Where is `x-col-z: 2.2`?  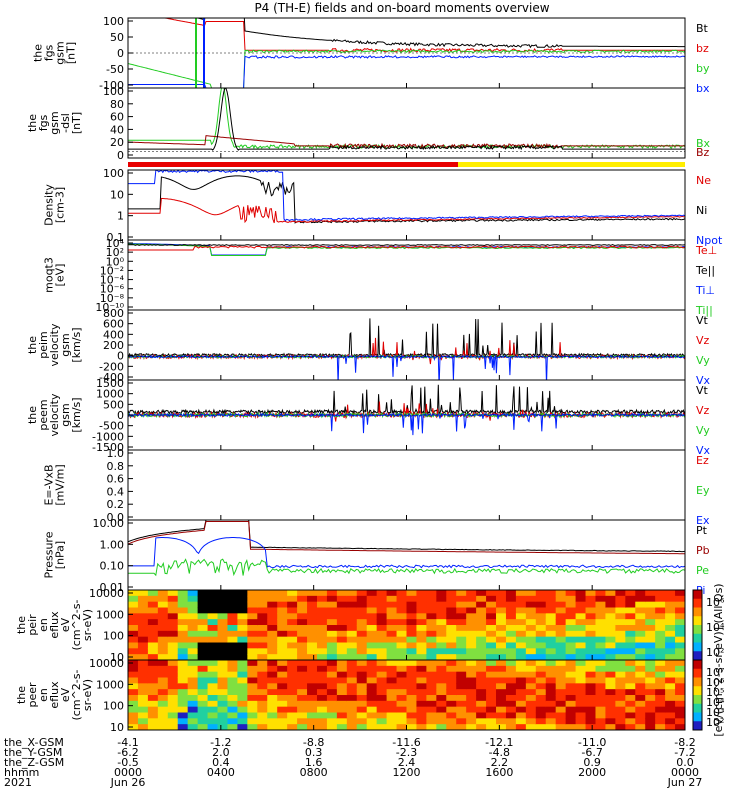 x-col-z: 2.2 is located at coordinates (500, 762).